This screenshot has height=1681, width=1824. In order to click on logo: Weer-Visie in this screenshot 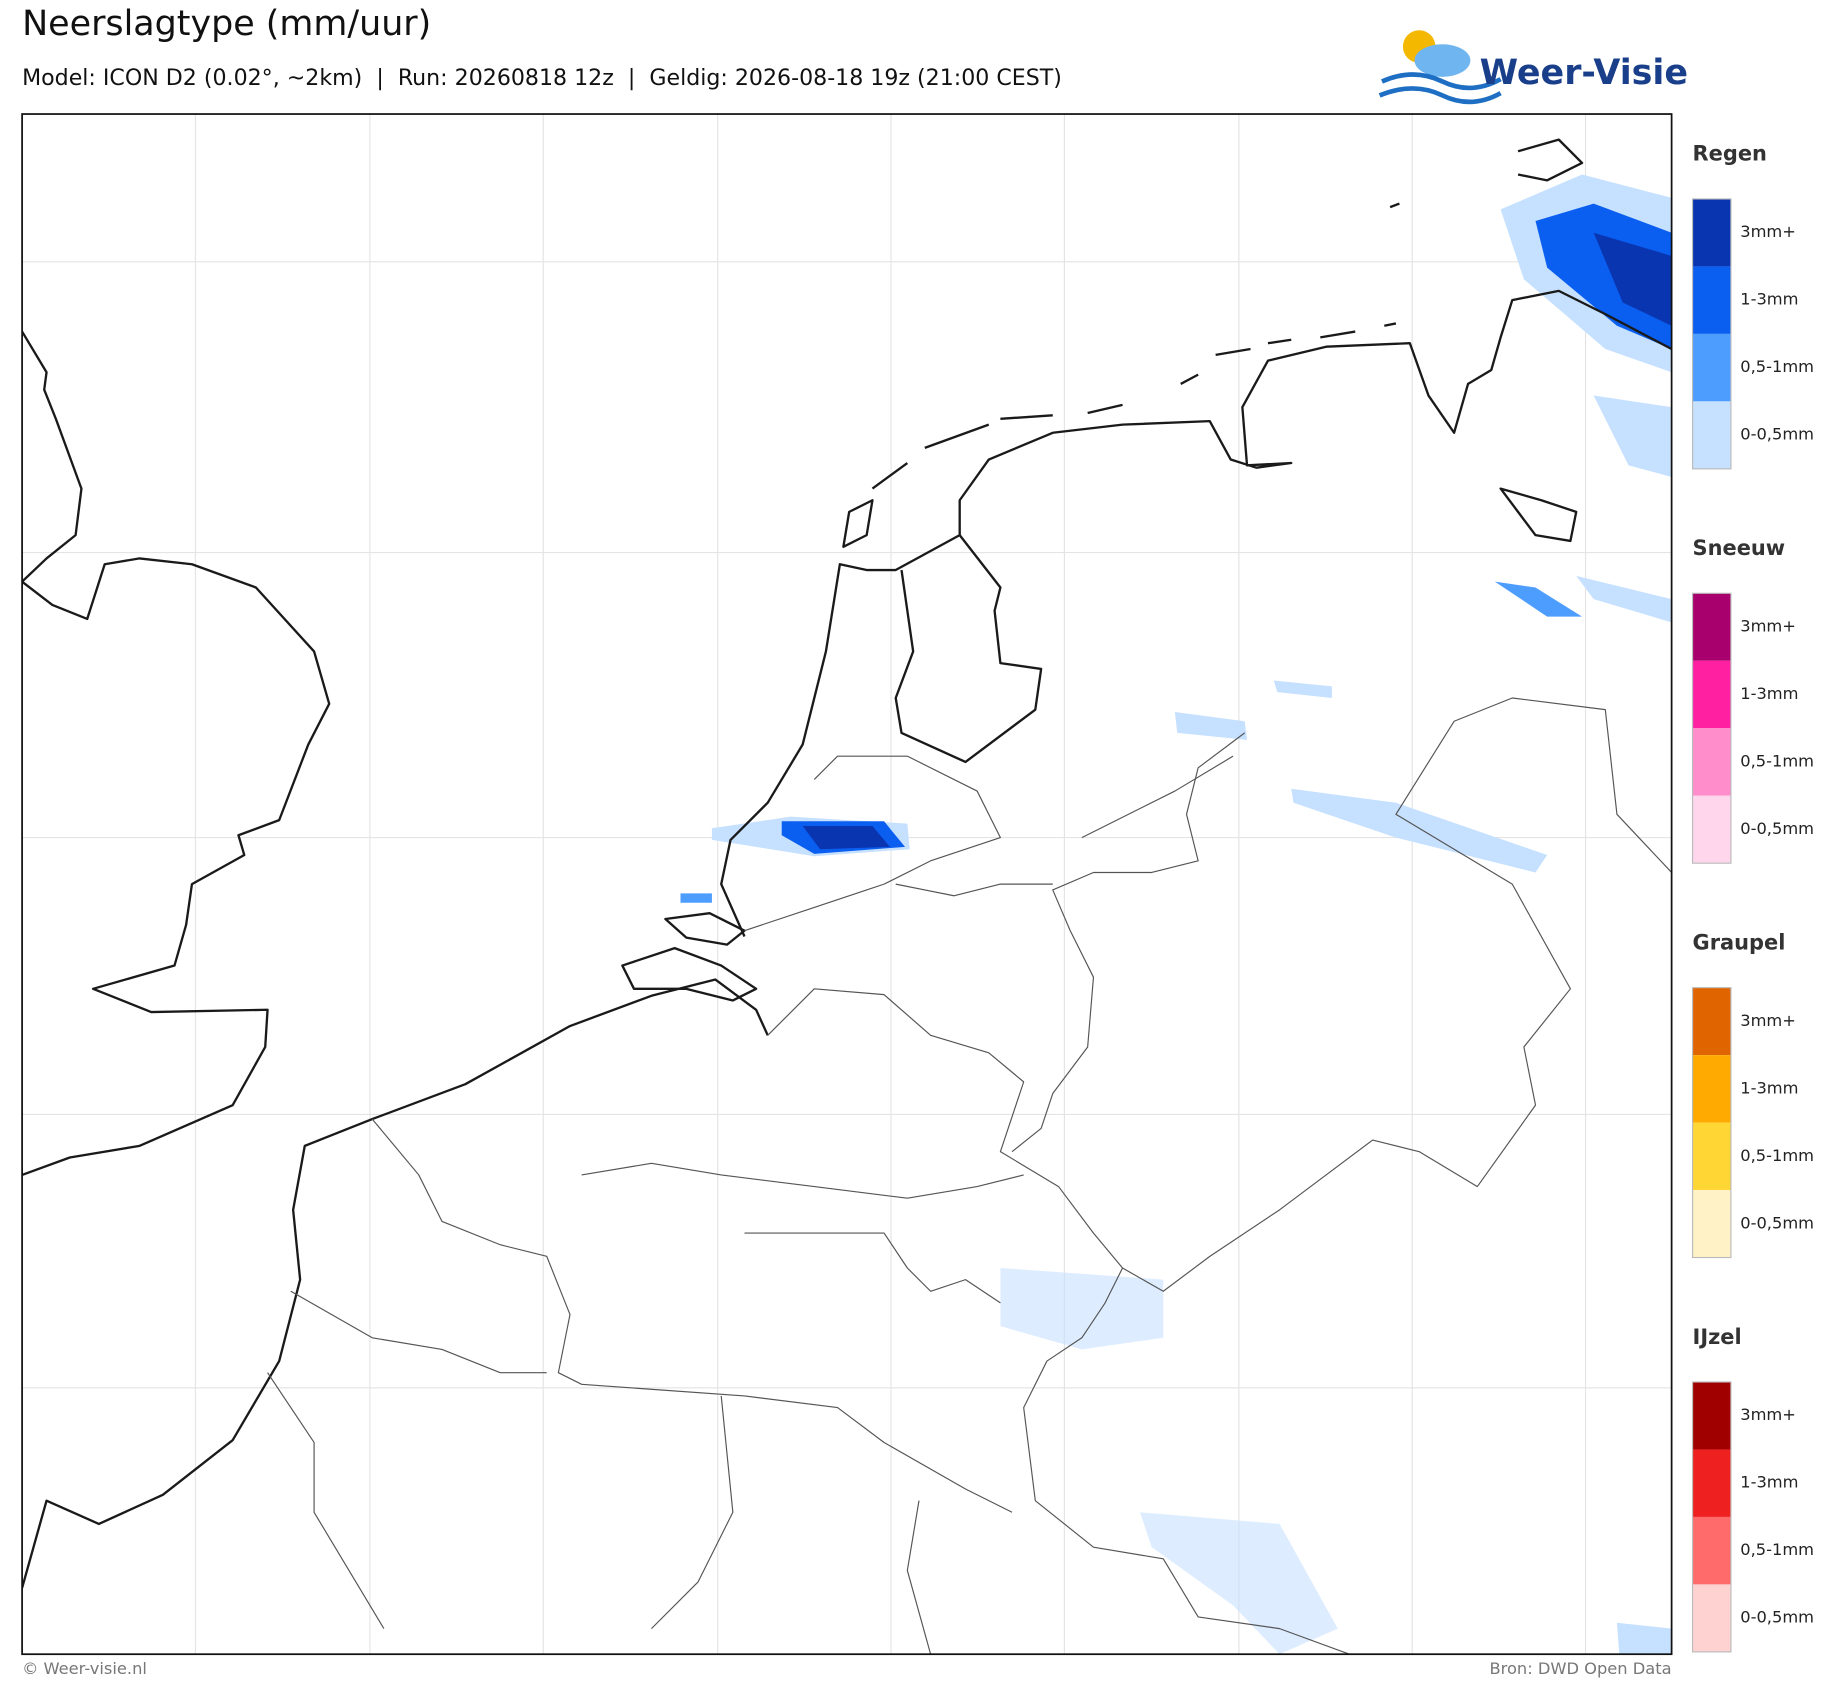, I will do `click(1533, 67)`.